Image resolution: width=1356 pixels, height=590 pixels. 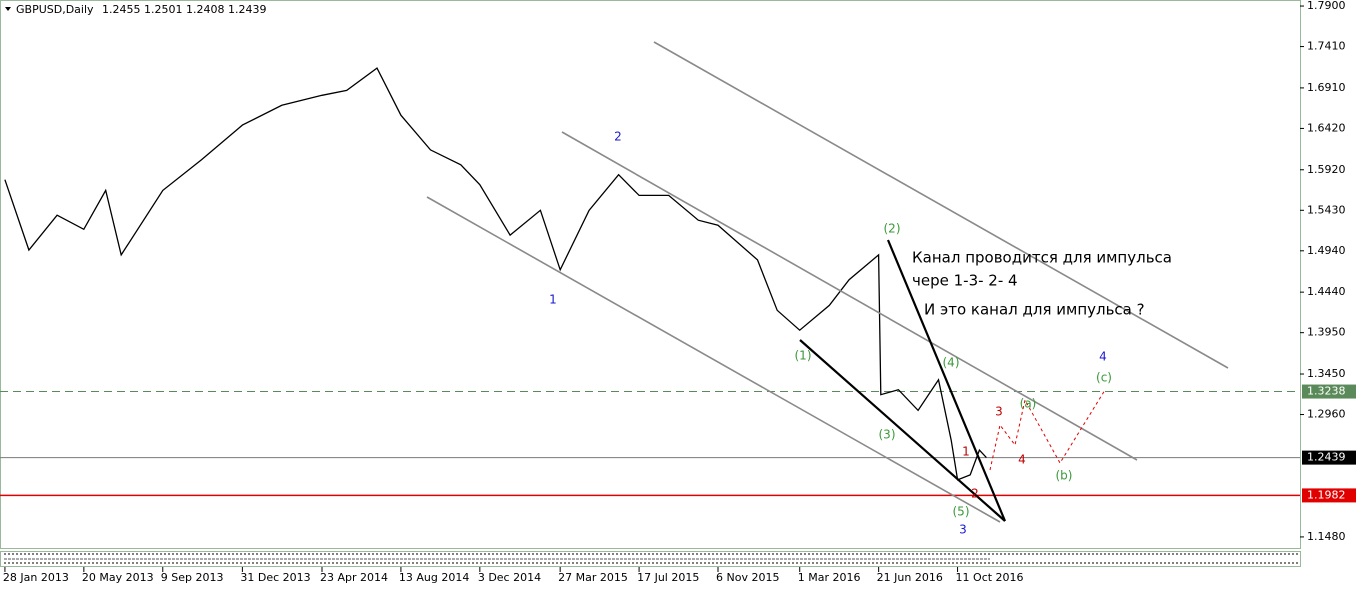 What do you see at coordinates (887, 435) in the screenshot?
I see `wave-label: (3)` at bounding box center [887, 435].